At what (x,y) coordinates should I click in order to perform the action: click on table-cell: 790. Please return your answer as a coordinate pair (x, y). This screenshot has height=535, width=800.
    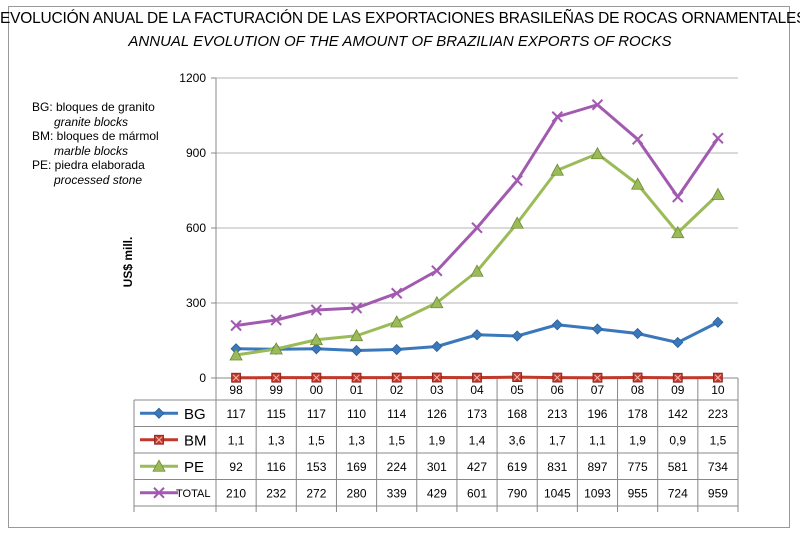
    Looking at the image, I should click on (517, 493).